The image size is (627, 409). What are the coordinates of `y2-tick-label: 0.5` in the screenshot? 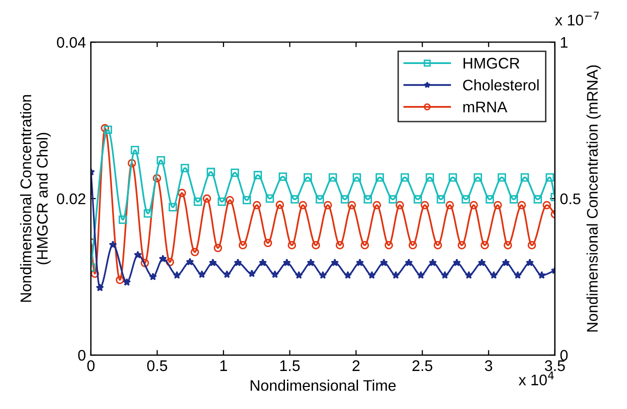 It's located at (570, 198).